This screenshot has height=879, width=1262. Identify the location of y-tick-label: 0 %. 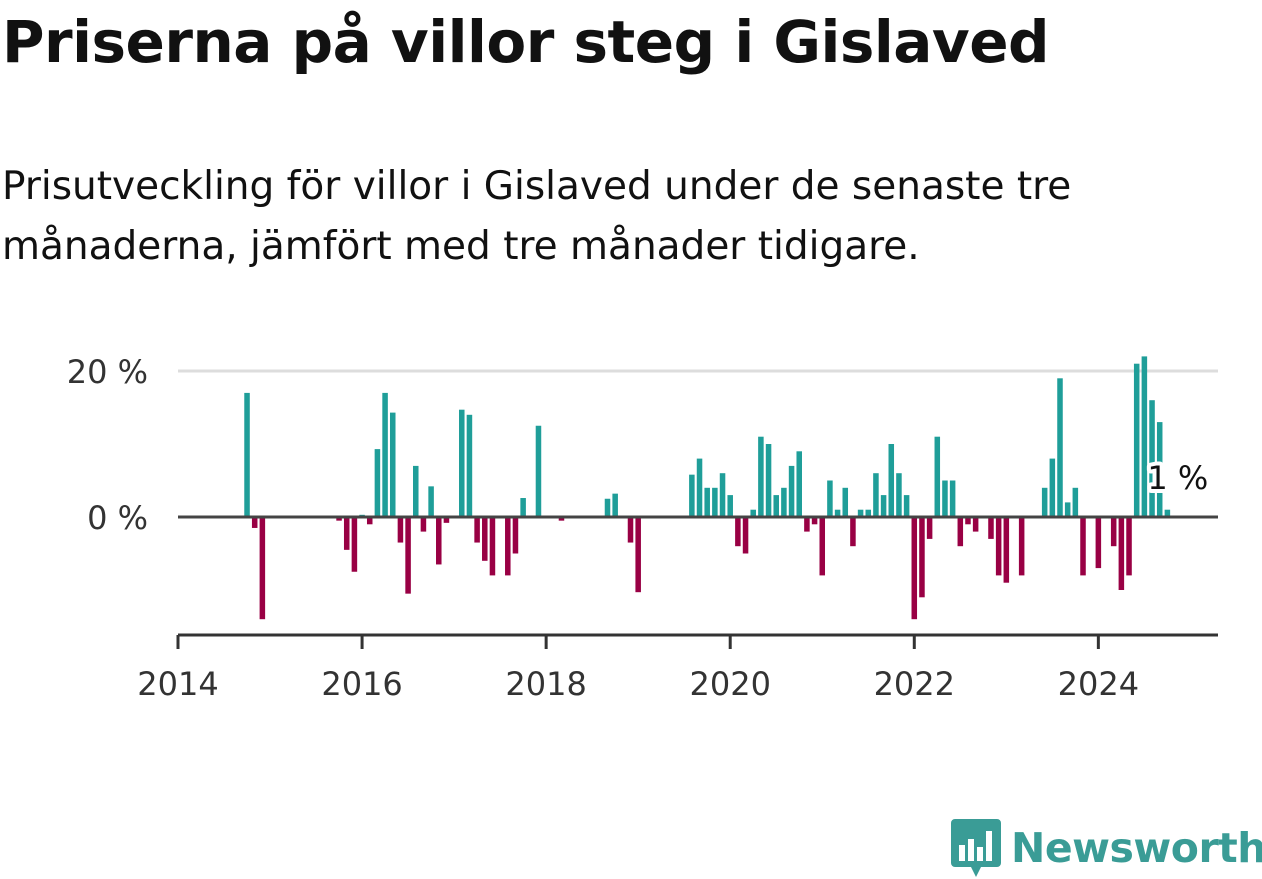
(117, 518).